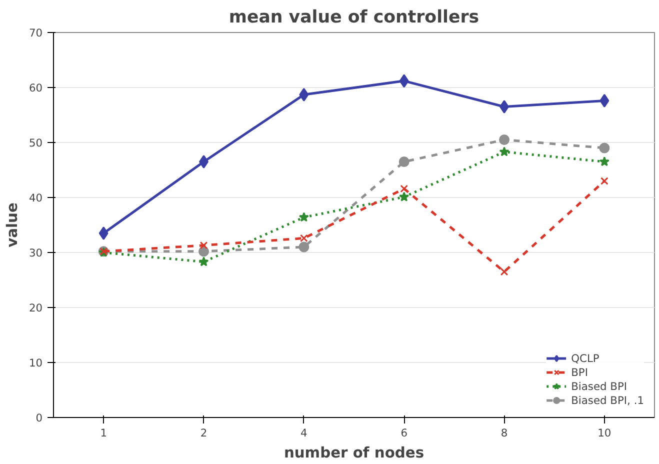  I want to click on y-tick-label: 40, so click(35, 198).